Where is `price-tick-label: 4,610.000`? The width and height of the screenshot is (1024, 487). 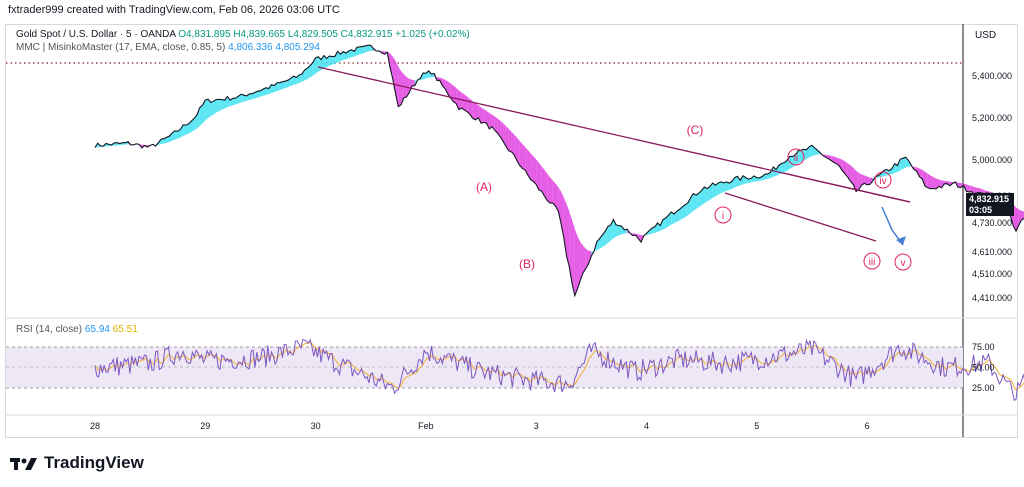
price-tick-label: 4,610.000 is located at coordinates (992, 252).